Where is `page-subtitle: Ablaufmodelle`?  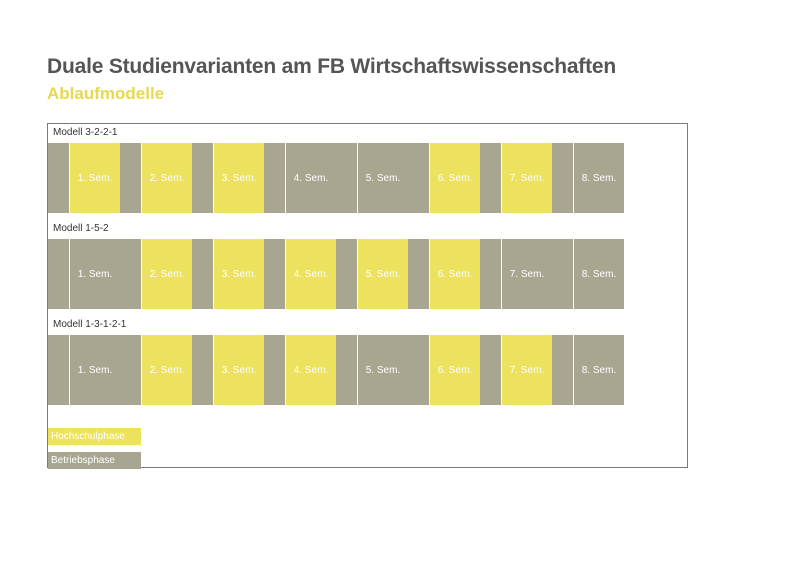
page-subtitle: Ablaufmodelle is located at coordinates (106, 93).